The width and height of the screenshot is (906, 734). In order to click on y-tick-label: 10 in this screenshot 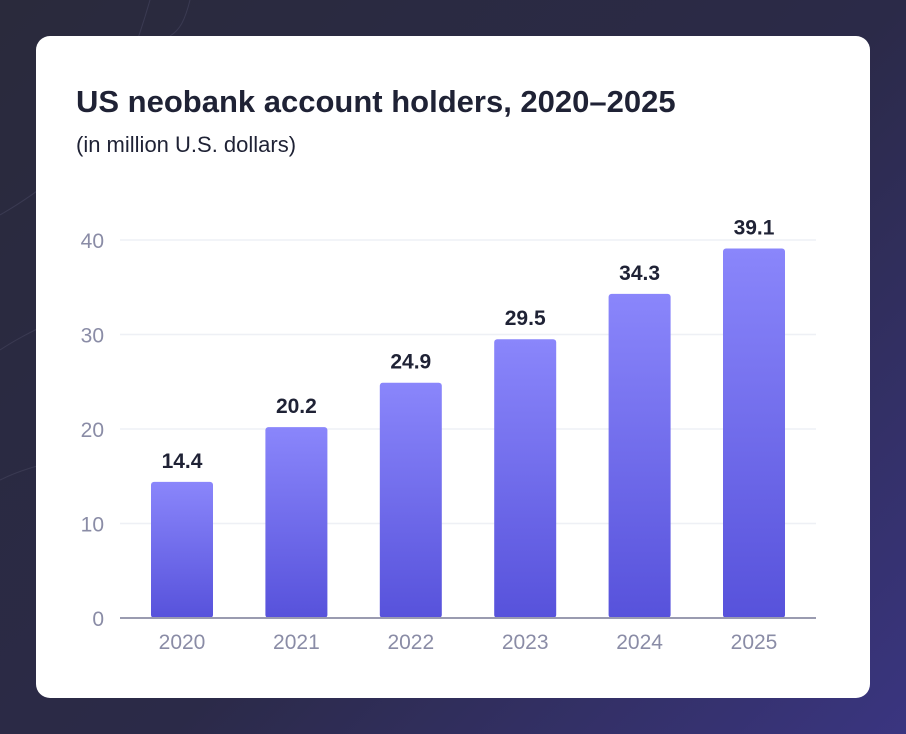, I will do `click(92, 525)`.